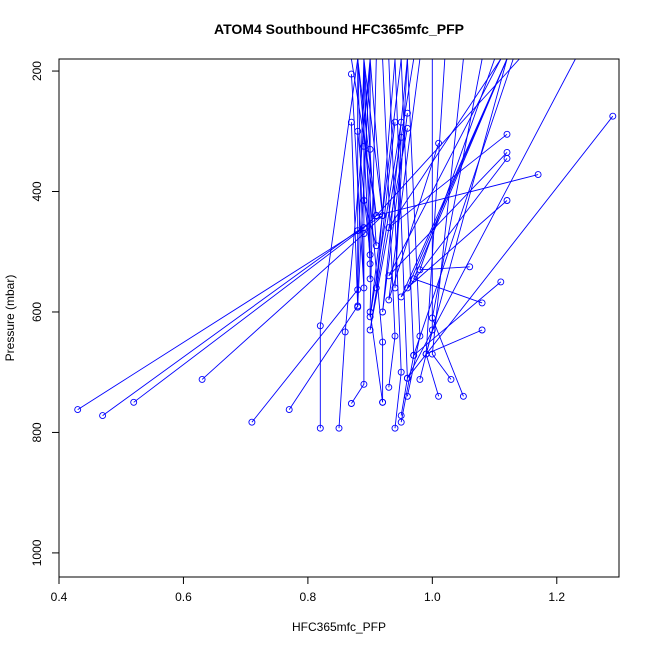  I want to click on x-tick-label: 0.4, so click(59, 597).